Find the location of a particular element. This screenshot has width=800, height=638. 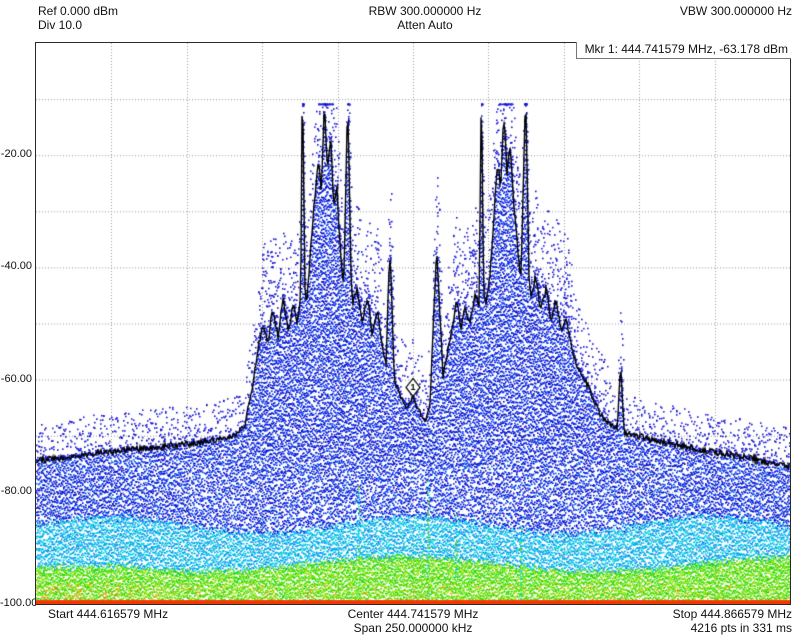

header-ref-div: Ref 0.000 dBm Div 10.0 is located at coordinates (78, 18).